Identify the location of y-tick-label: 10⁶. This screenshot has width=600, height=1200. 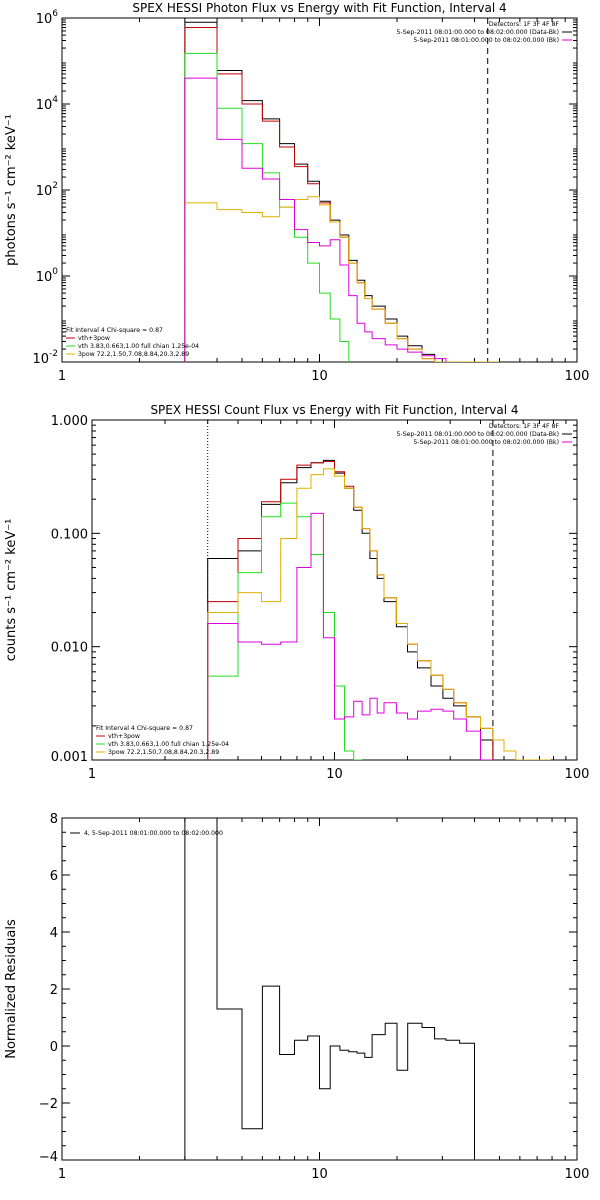
(47, 18).